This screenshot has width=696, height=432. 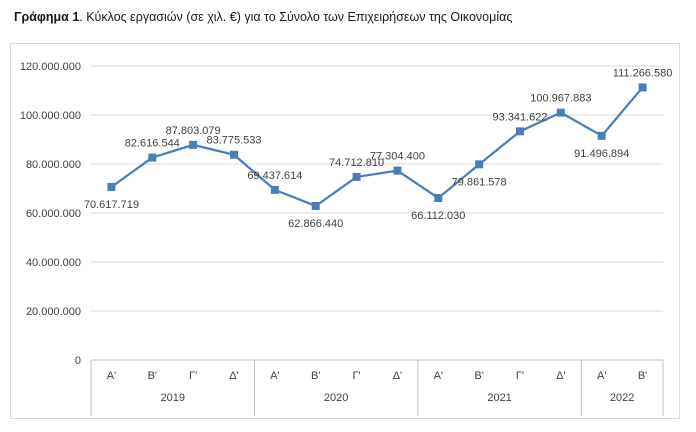 What do you see at coordinates (233, 141) in the screenshot?
I see `data-label: 83.775.533` at bounding box center [233, 141].